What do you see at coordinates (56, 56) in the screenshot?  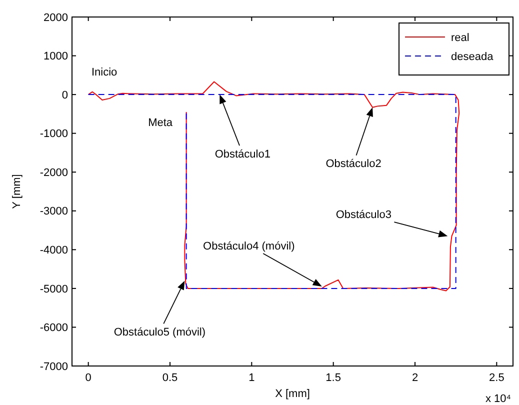 I see `y-tick-label: 1000` at bounding box center [56, 56].